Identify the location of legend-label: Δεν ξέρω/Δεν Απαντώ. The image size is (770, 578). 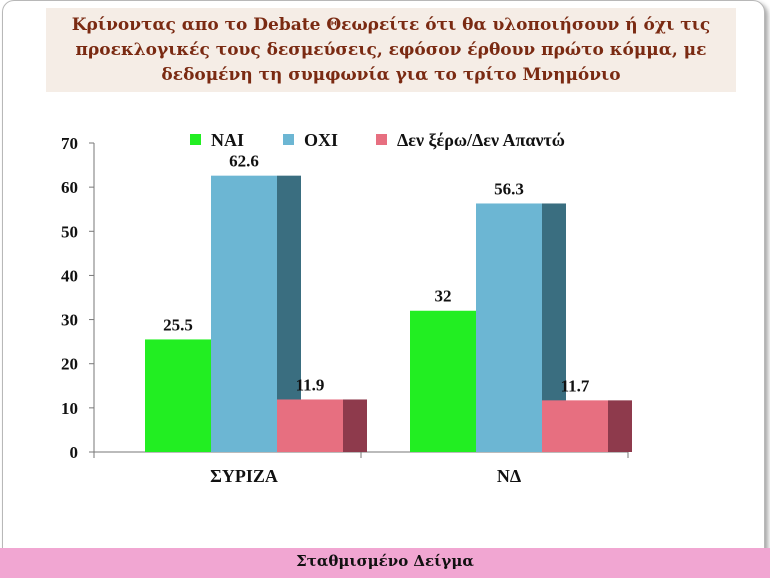
(481, 140).